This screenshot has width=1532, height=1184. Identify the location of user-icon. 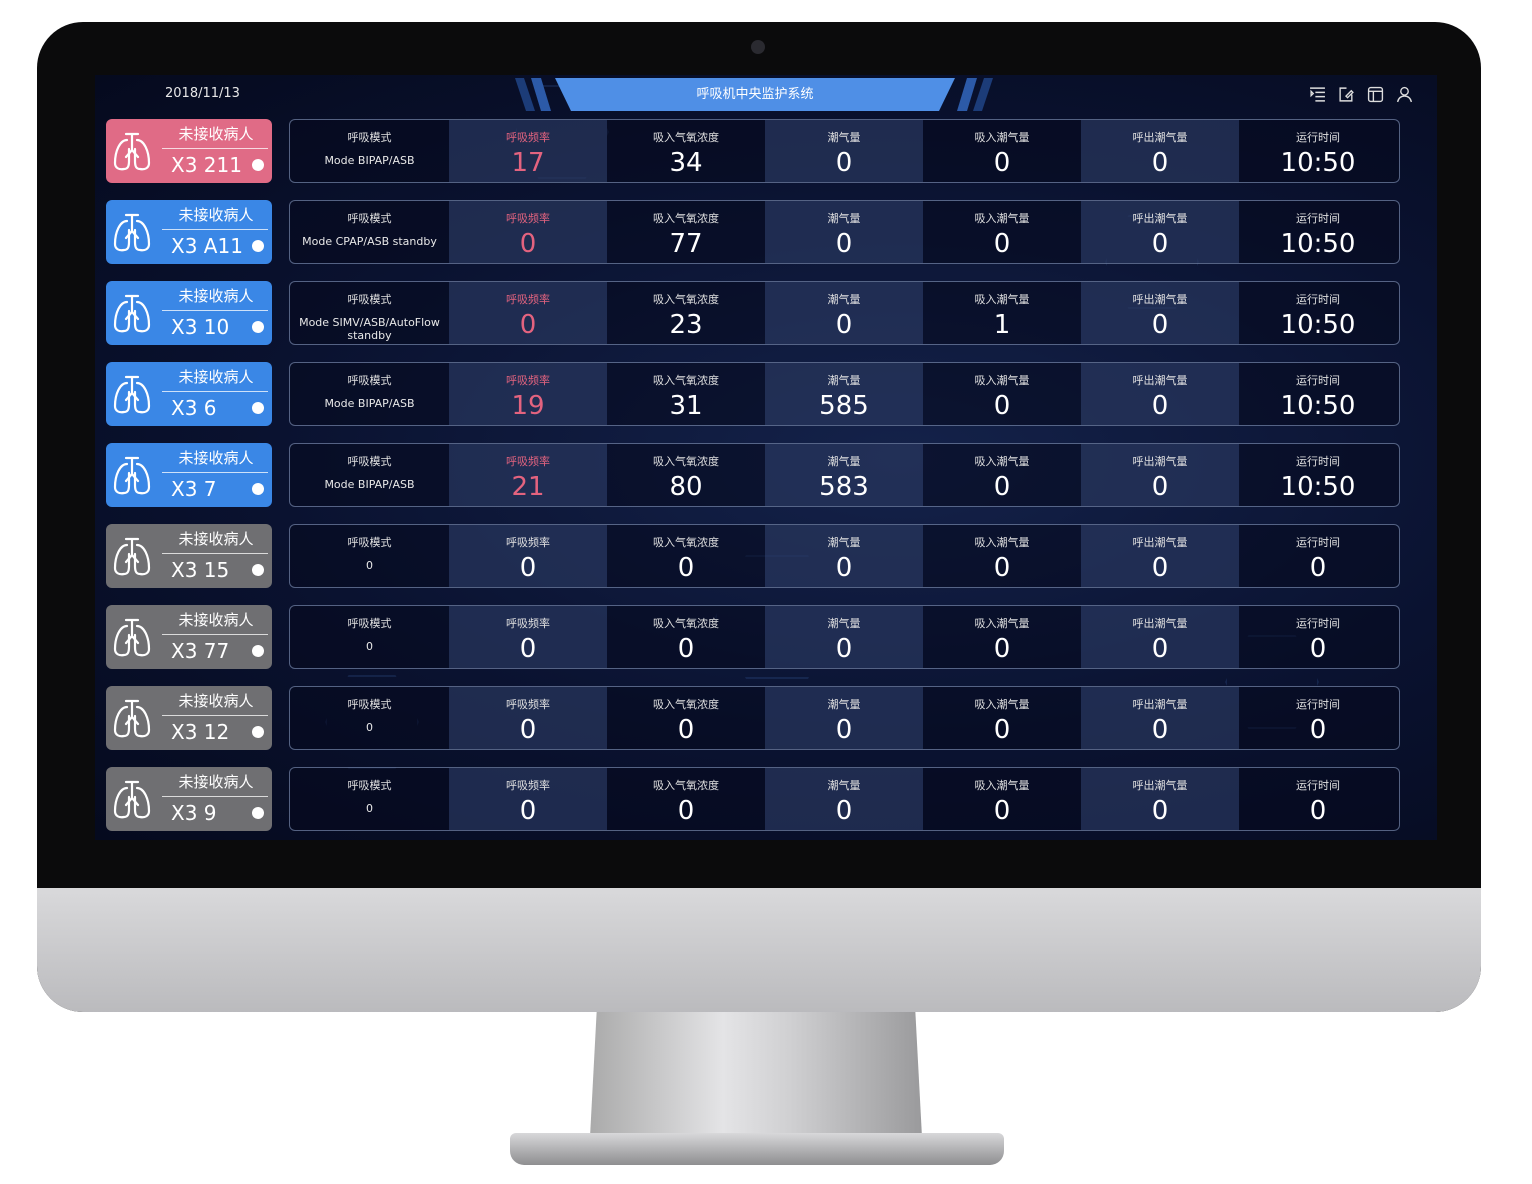
(1404, 94).